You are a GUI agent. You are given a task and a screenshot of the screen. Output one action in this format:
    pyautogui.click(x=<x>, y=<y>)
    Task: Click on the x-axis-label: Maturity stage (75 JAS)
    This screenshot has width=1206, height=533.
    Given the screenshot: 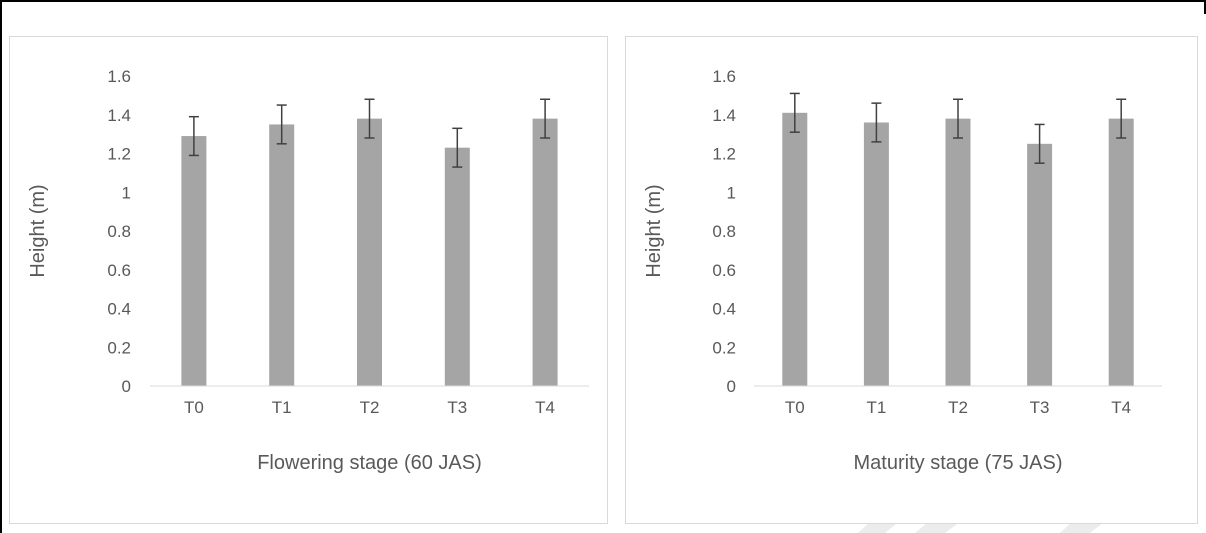 What is the action you would take?
    pyautogui.click(x=958, y=463)
    